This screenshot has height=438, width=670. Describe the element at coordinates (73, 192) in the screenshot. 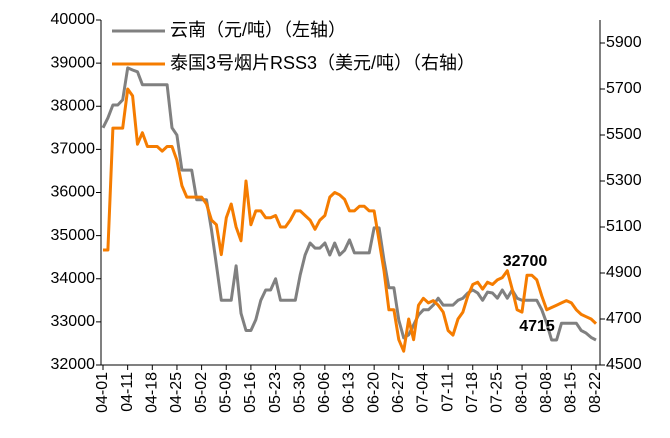

I see `y-tick-label: 36000` at that location.